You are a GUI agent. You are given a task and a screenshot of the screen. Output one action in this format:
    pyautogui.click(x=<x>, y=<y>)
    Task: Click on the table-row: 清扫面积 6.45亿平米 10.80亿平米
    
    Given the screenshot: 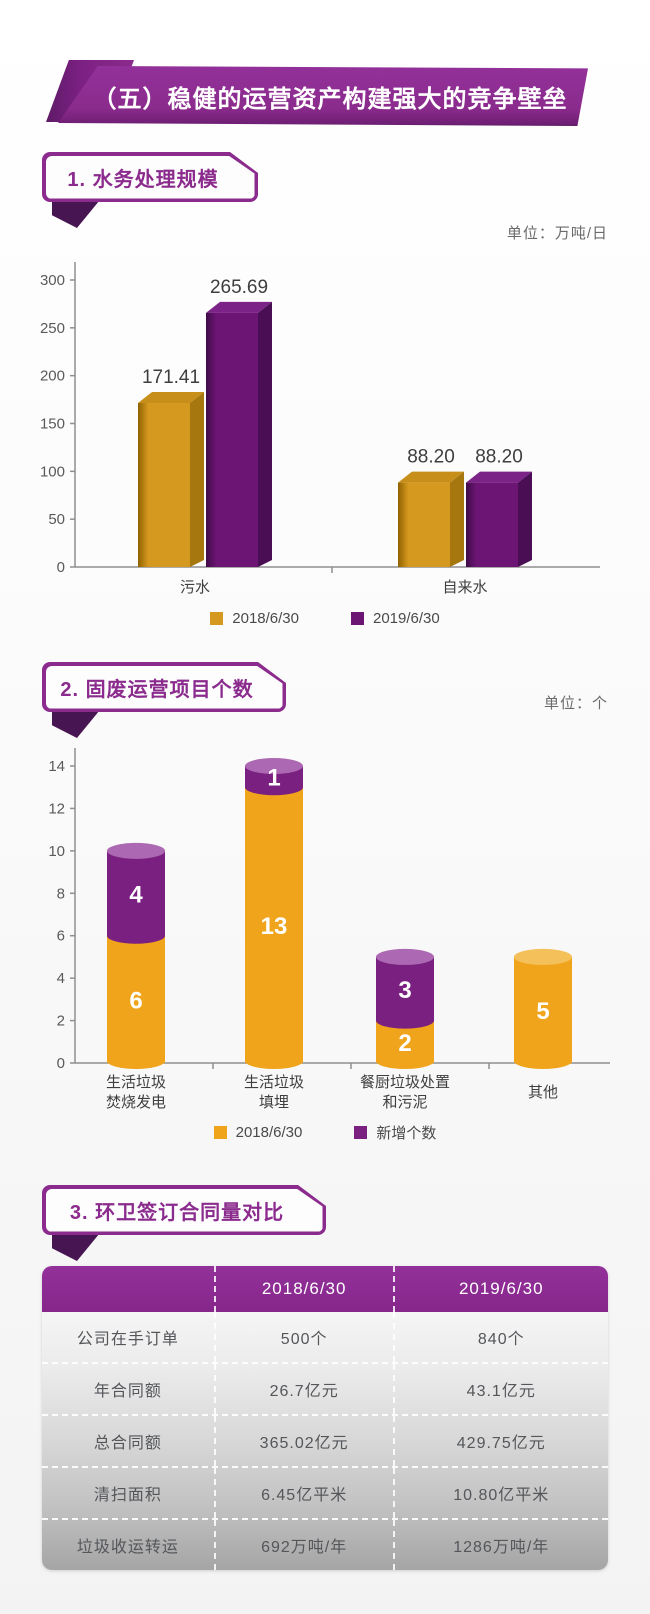 What is the action you would take?
    pyautogui.click(x=325, y=1492)
    